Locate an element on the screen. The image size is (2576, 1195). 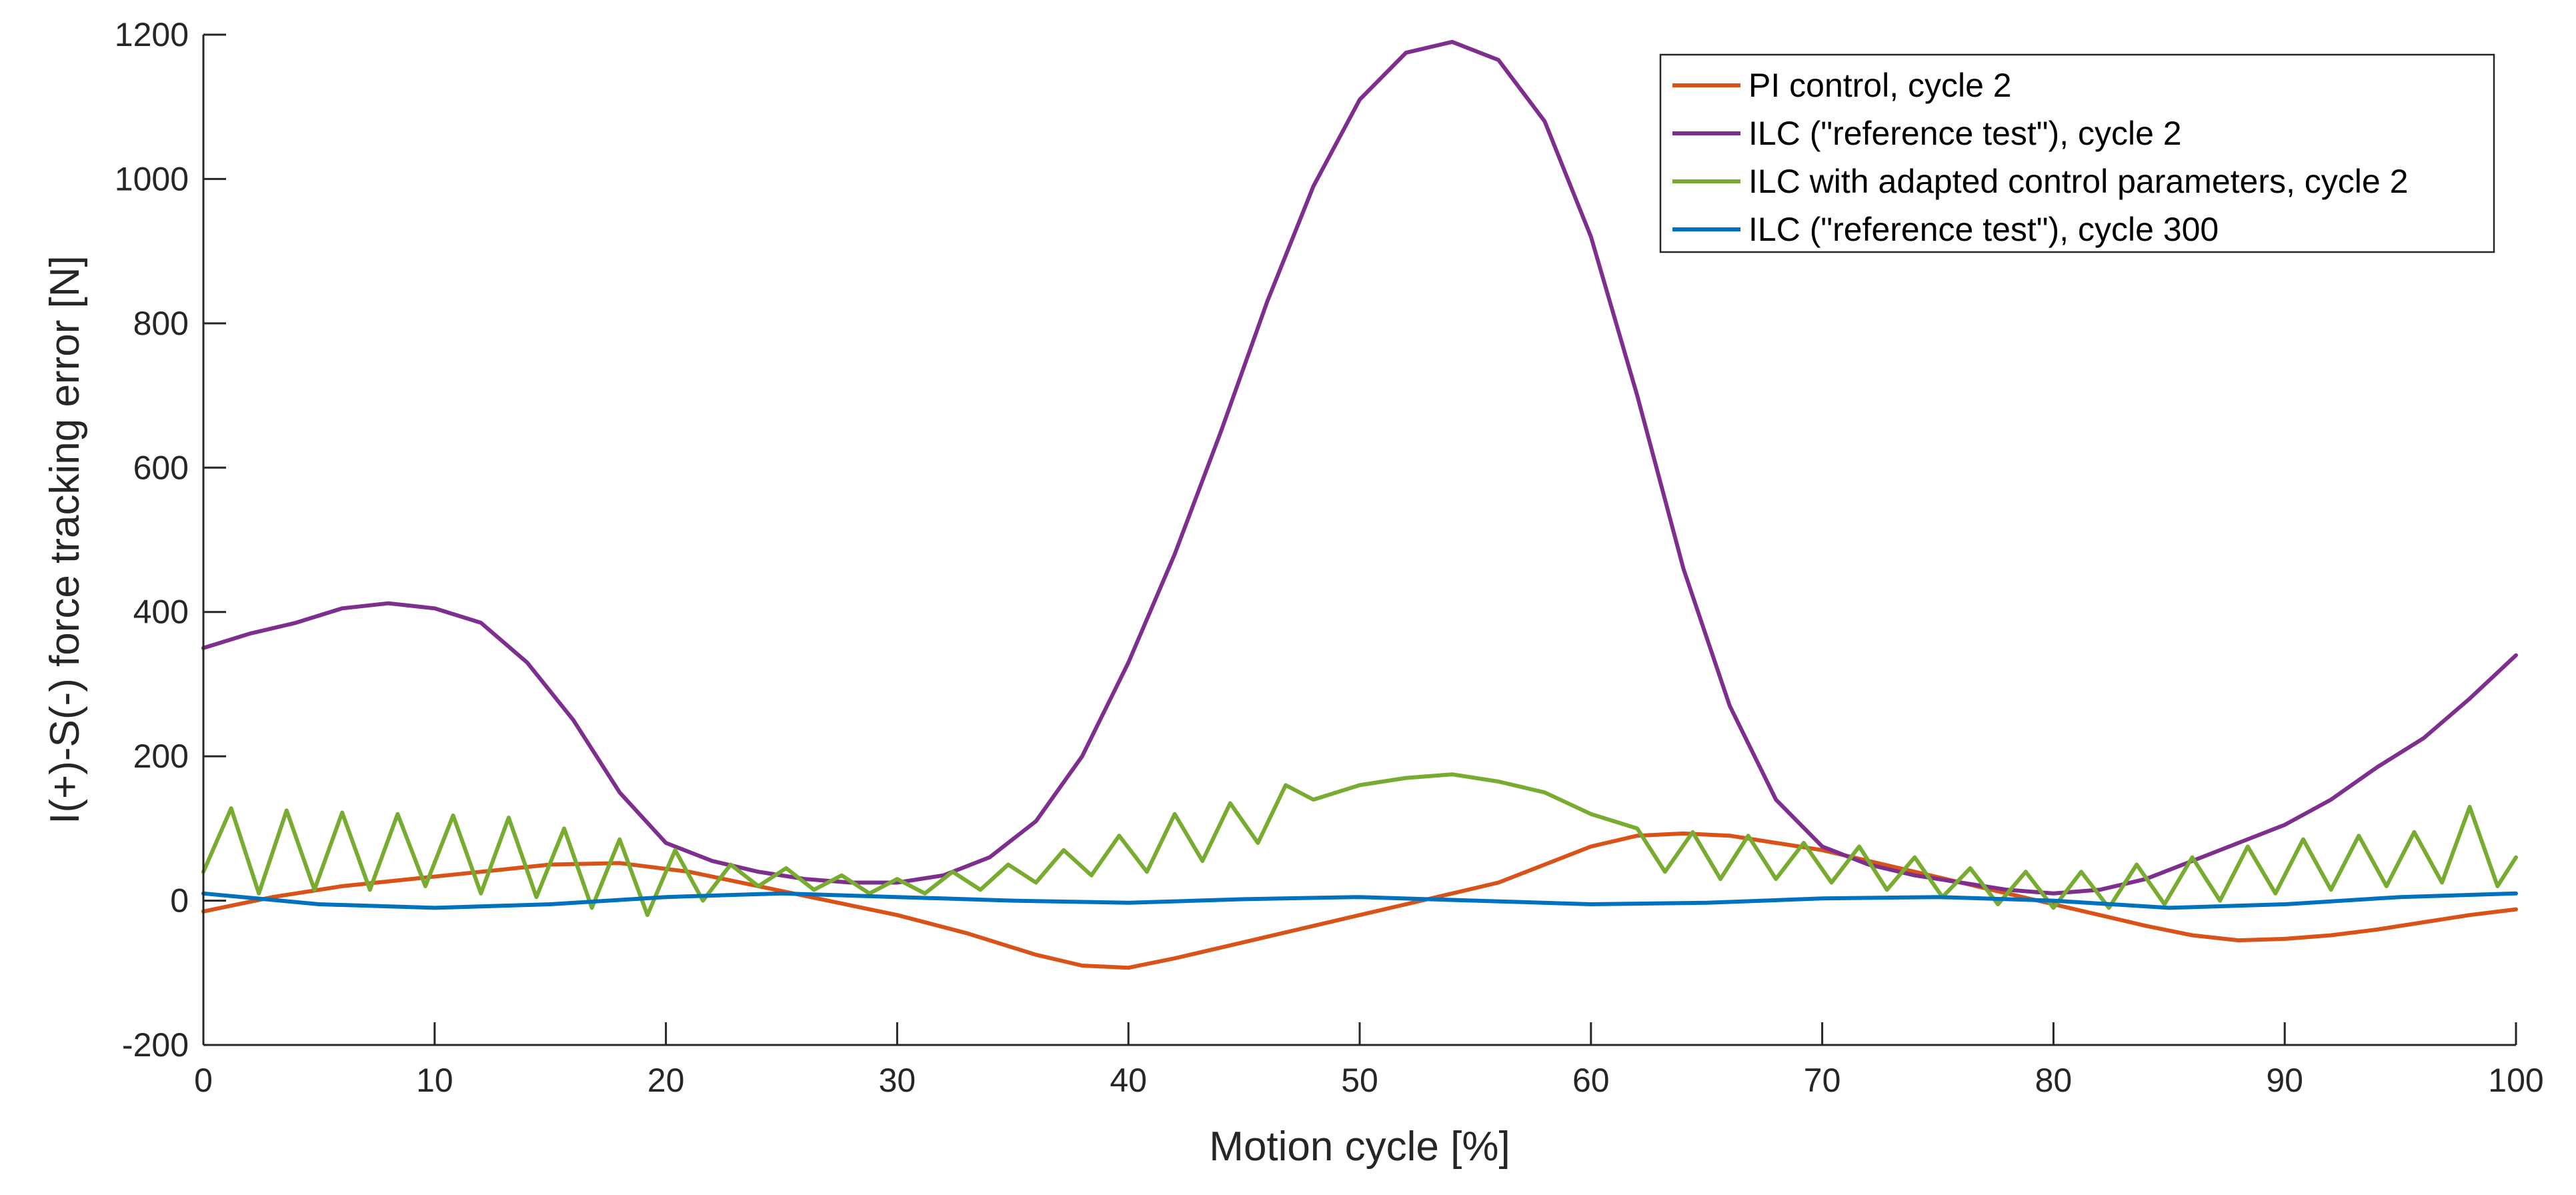
x-axis-label: Motion cycle [%] is located at coordinates (1359, 1147).